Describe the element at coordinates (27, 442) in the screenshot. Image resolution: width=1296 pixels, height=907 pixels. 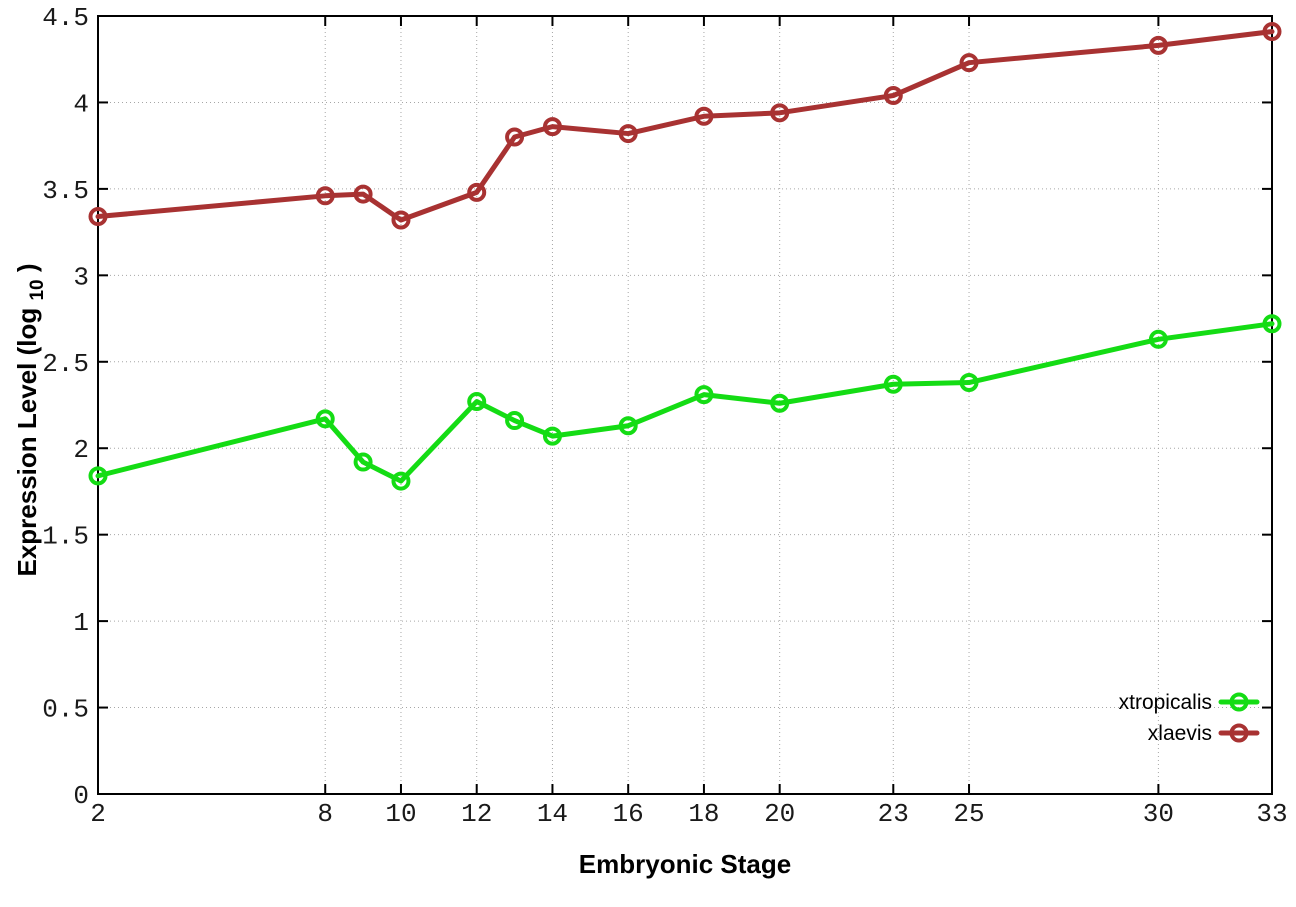
I see `y-axis-title-main: Expression Level (log` at that location.